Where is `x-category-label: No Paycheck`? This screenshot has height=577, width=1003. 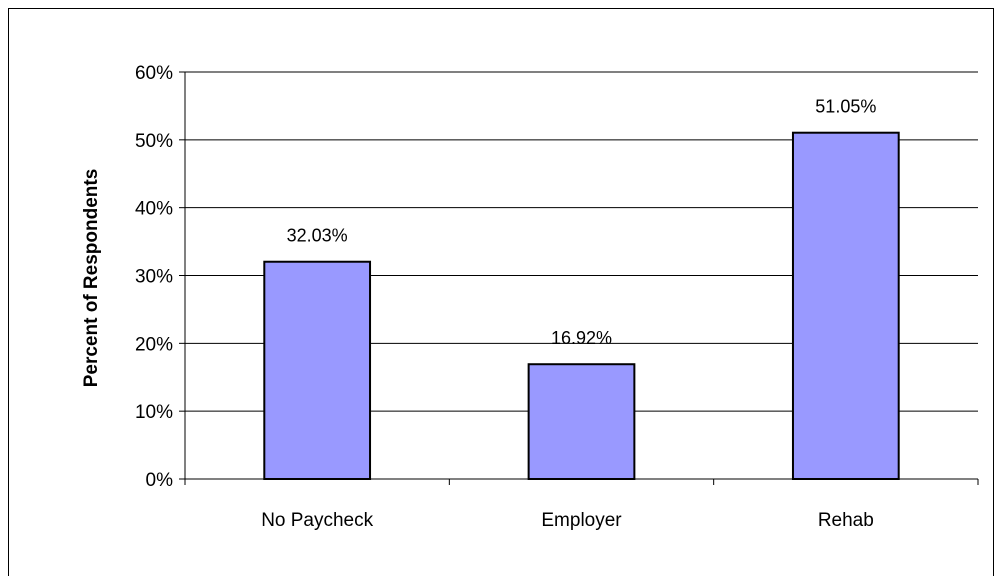 x-category-label: No Paycheck is located at coordinates (317, 520).